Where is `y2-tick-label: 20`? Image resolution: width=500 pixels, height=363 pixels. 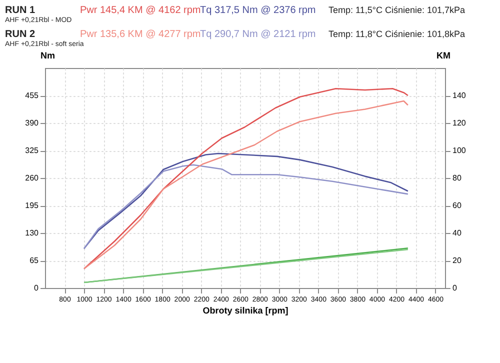
y2-tick-label: 20 is located at coordinates (457, 260).